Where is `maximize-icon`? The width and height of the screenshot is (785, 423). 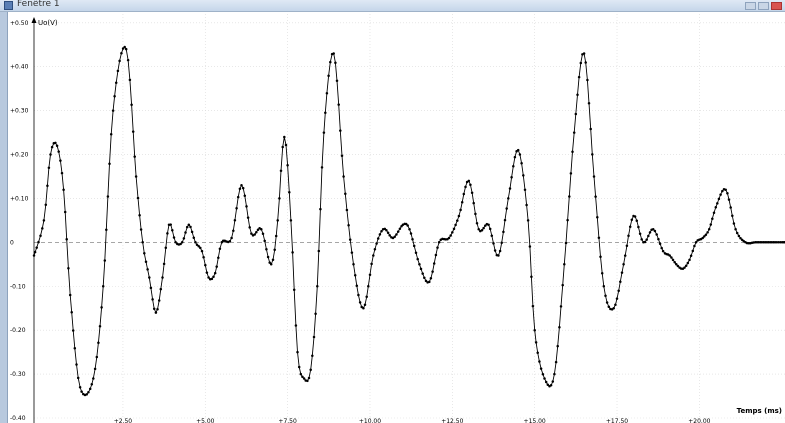 maximize-icon is located at coordinates (763, 6).